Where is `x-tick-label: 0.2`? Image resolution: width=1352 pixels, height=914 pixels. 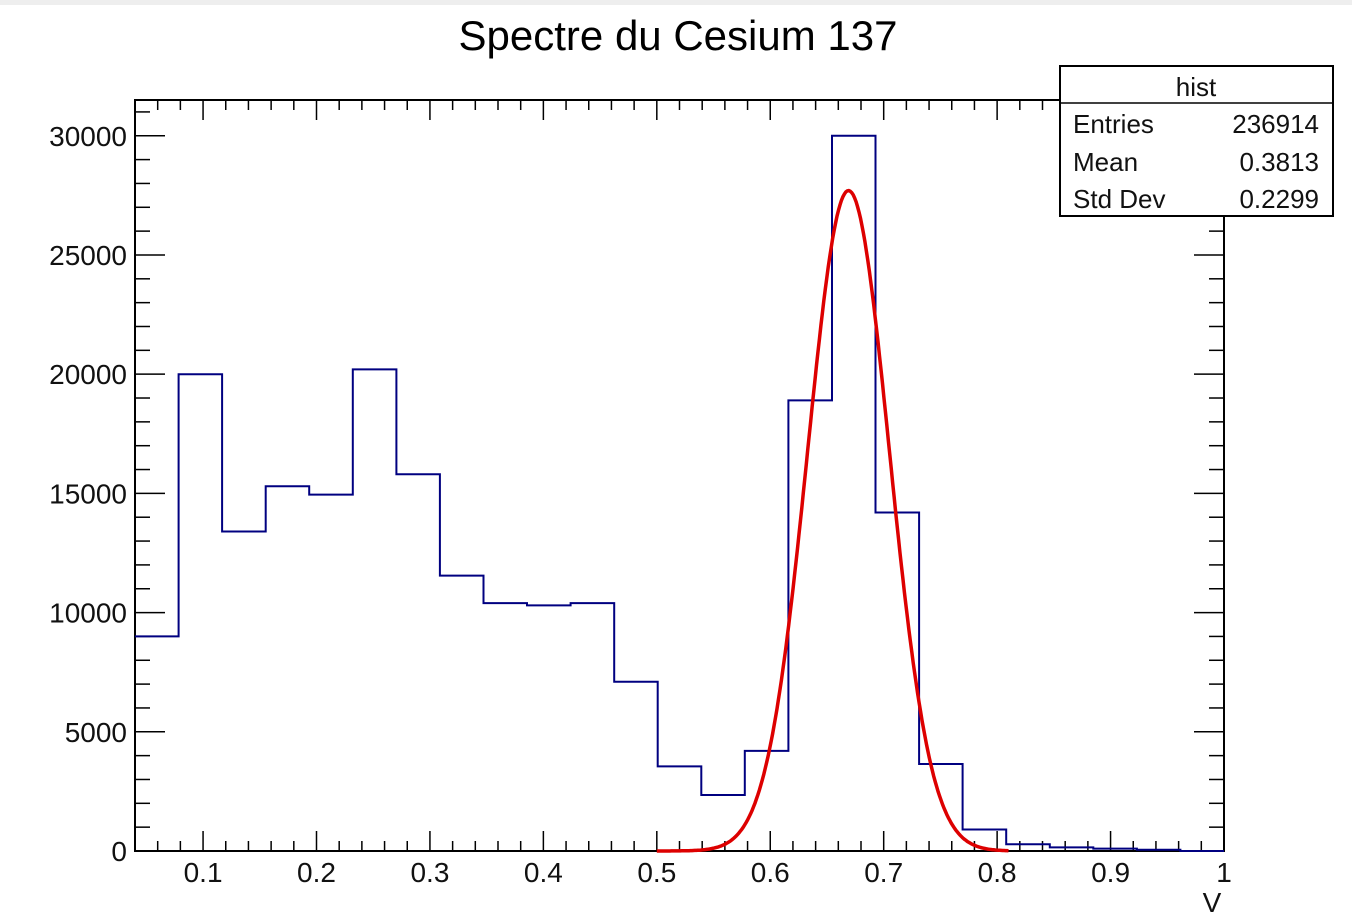 x-tick-label: 0.2 is located at coordinates (316, 872).